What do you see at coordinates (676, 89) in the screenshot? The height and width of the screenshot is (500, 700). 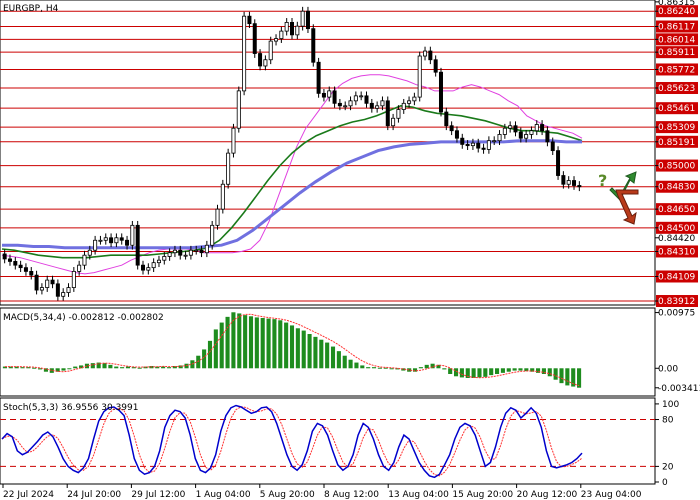 I see `price-tick-label: 0.85623` at bounding box center [676, 89].